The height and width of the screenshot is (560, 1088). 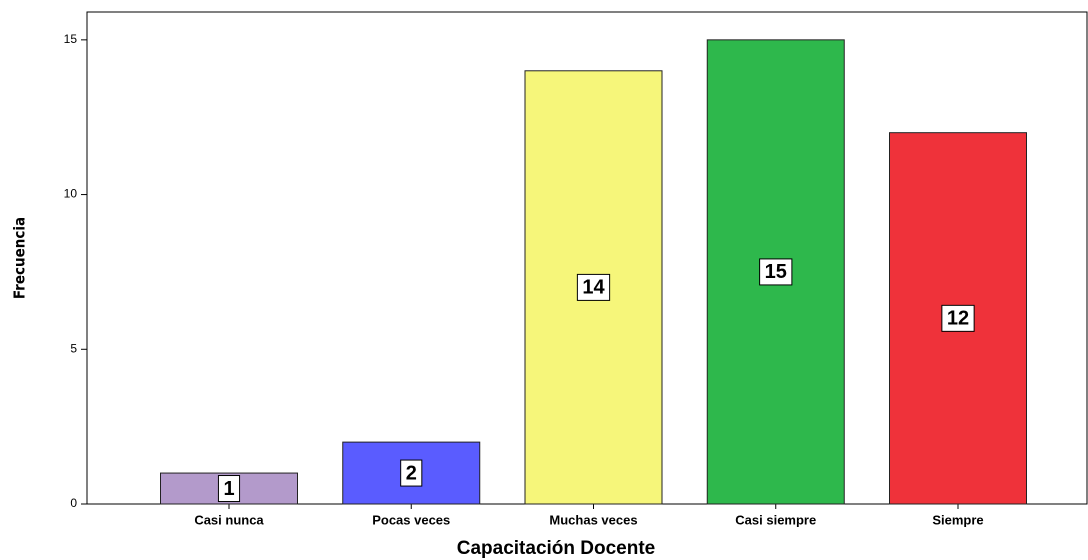 I want to click on value-label: 2, so click(x=411, y=473).